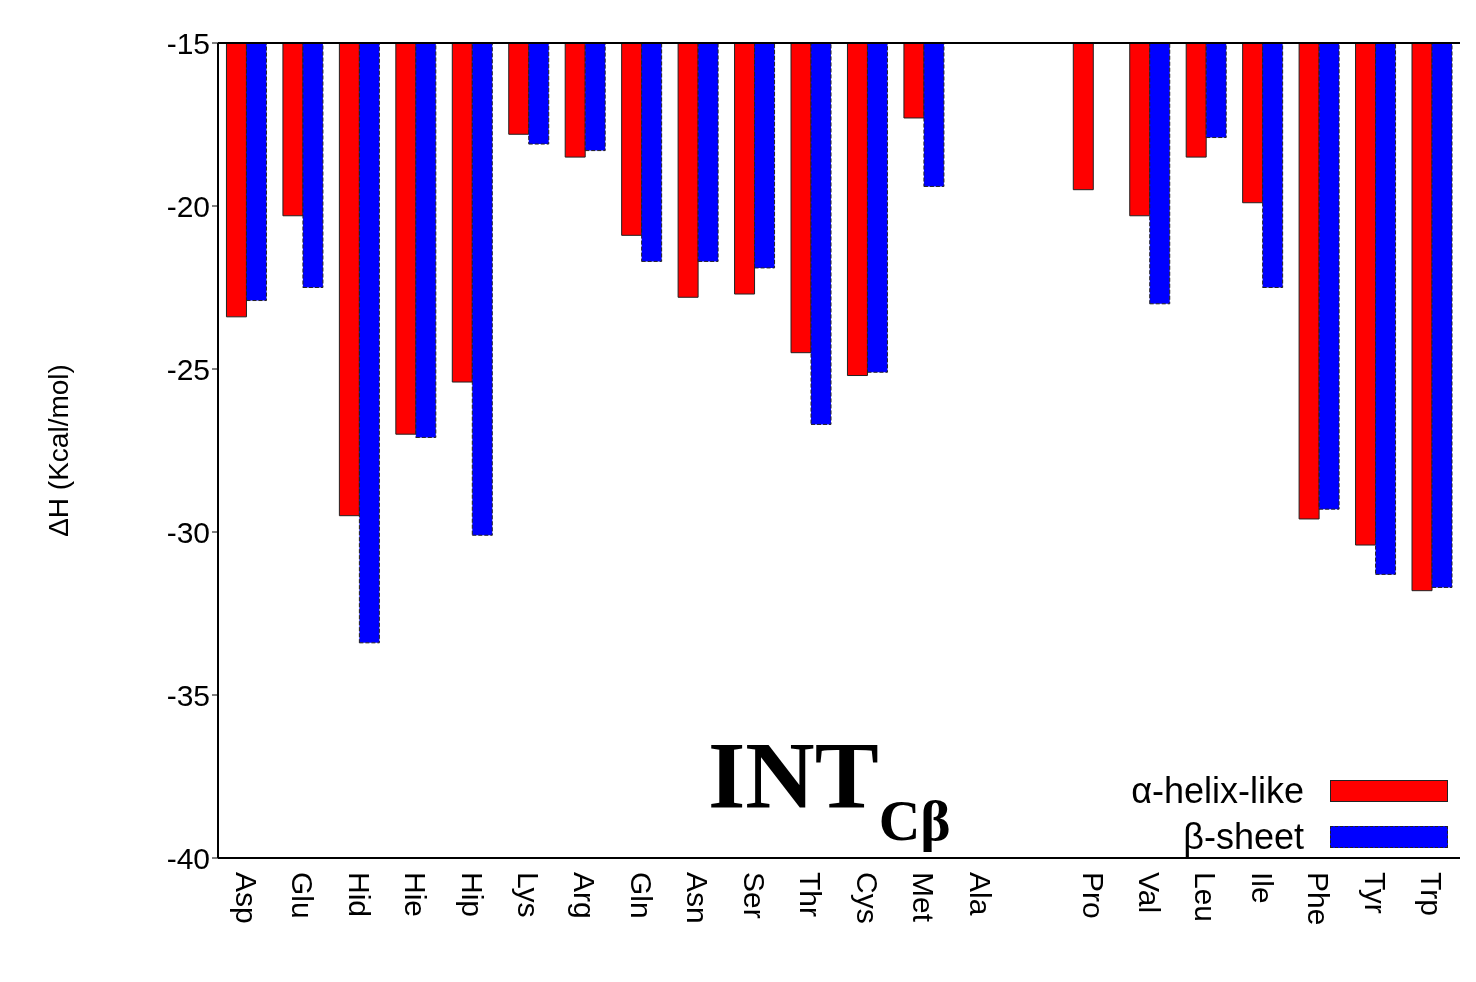  Describe the element at coordinates (472, 895) in the screenshot. I see `x-tick-label: Hip` at that location.